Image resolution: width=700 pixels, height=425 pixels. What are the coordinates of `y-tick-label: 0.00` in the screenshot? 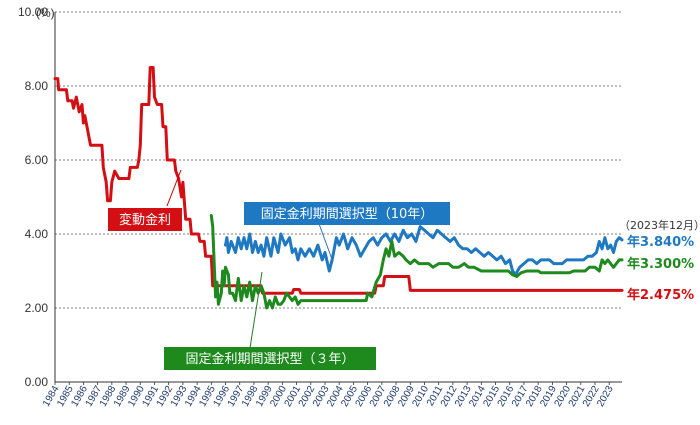 It's located at (37, 382).